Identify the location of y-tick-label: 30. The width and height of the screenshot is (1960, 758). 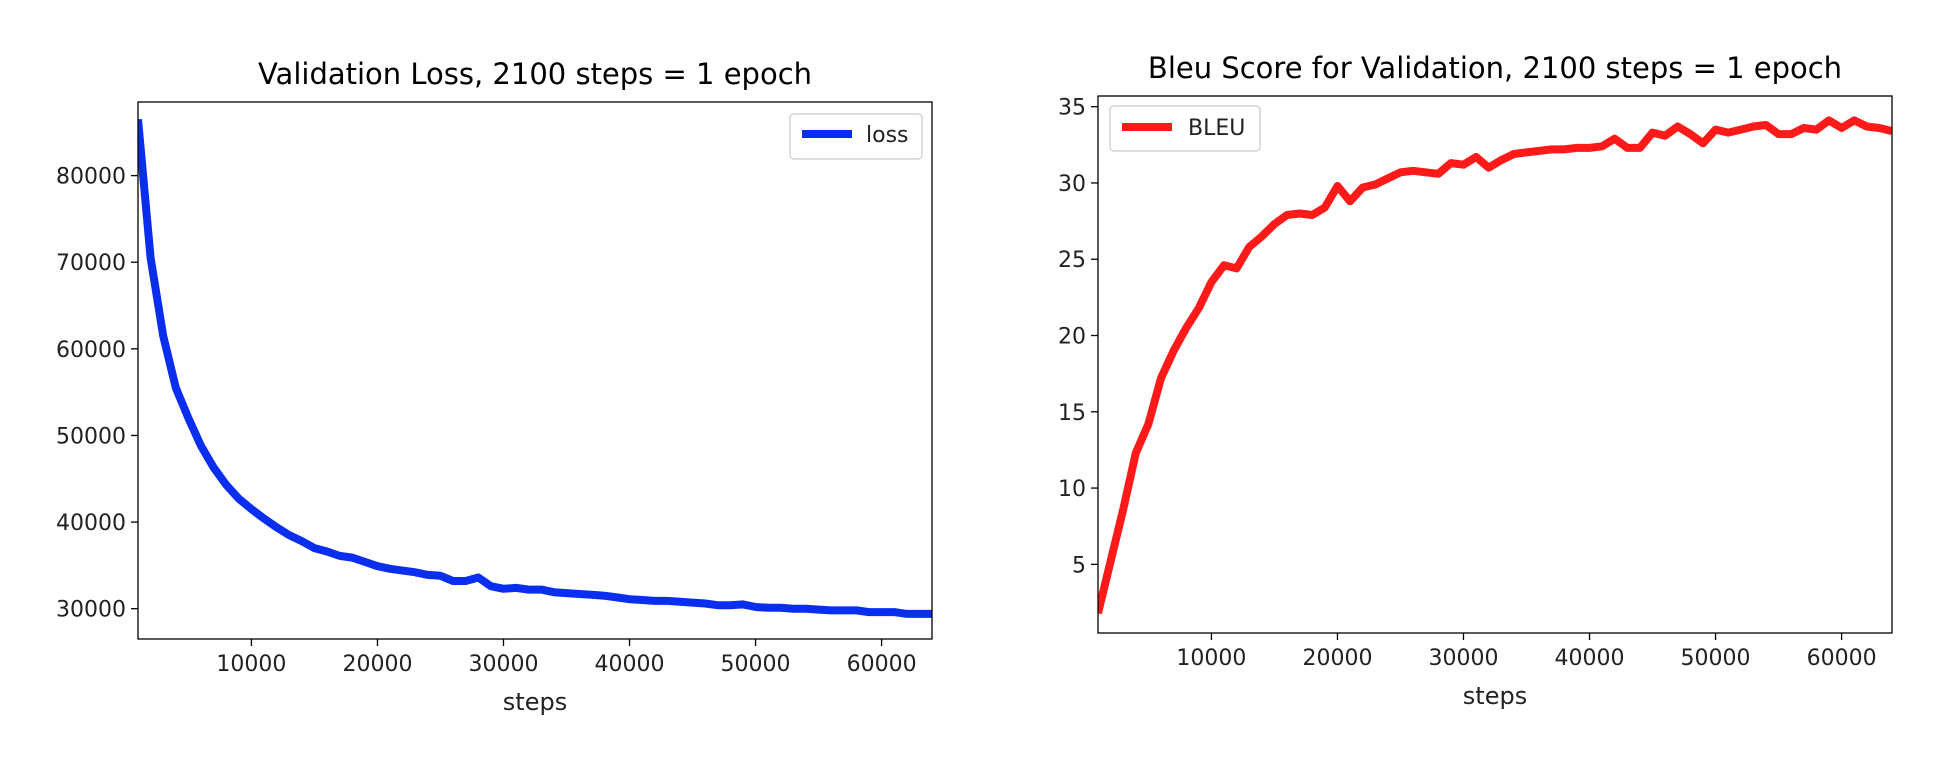
(1072, 184).